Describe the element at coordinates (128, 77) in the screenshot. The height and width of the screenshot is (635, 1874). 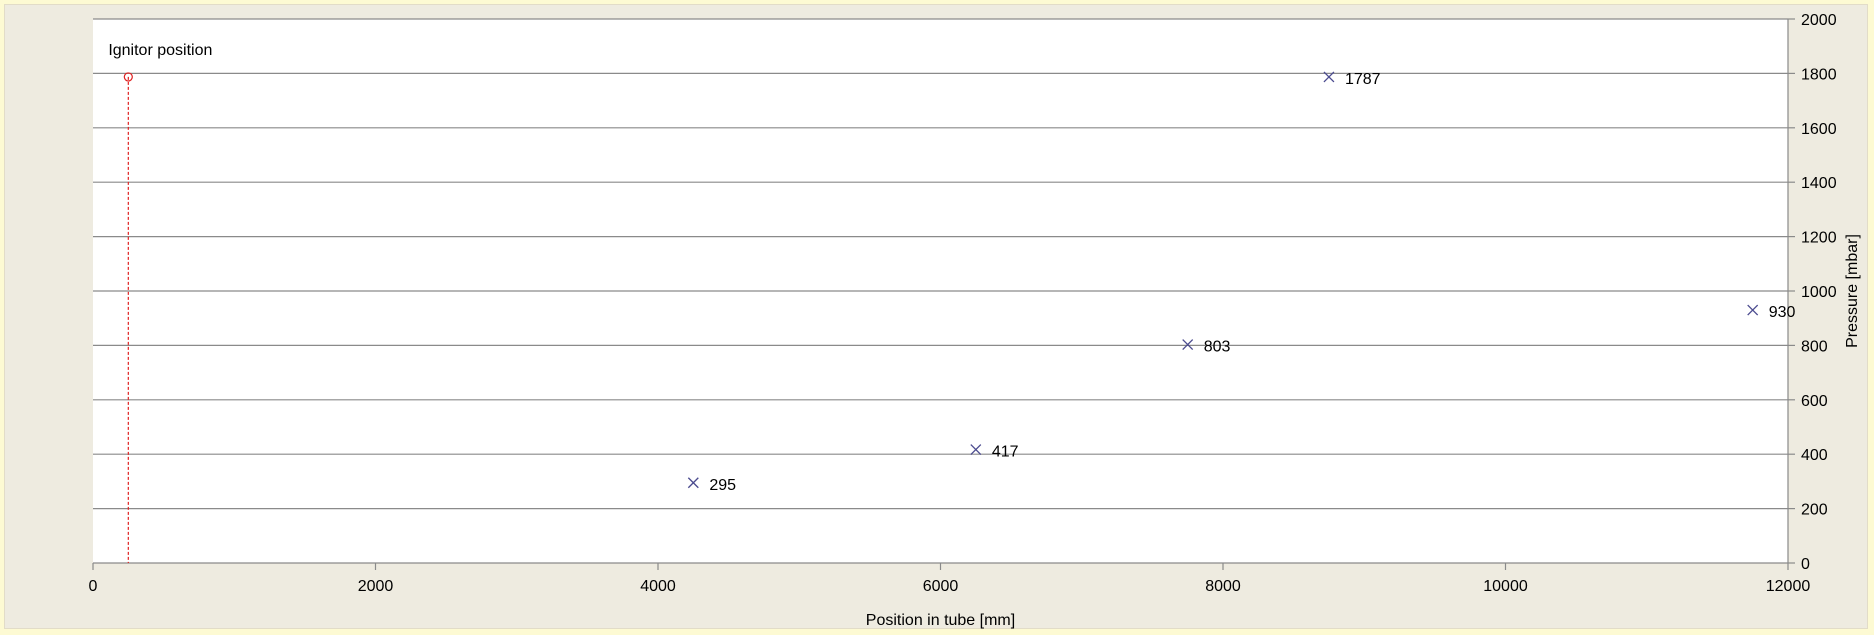
I see `ignitor-marker` at that location.